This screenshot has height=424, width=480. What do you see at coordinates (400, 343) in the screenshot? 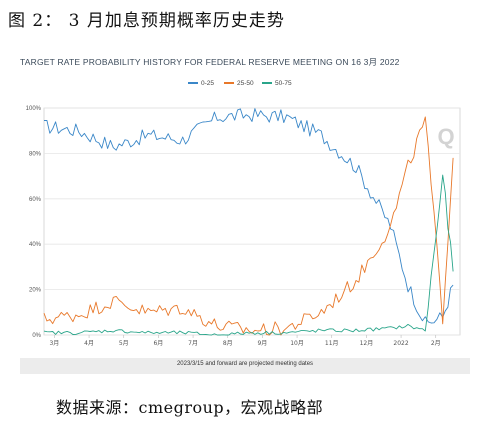
I see `x-tick-label: 2022` at bounding box center [400, 343].